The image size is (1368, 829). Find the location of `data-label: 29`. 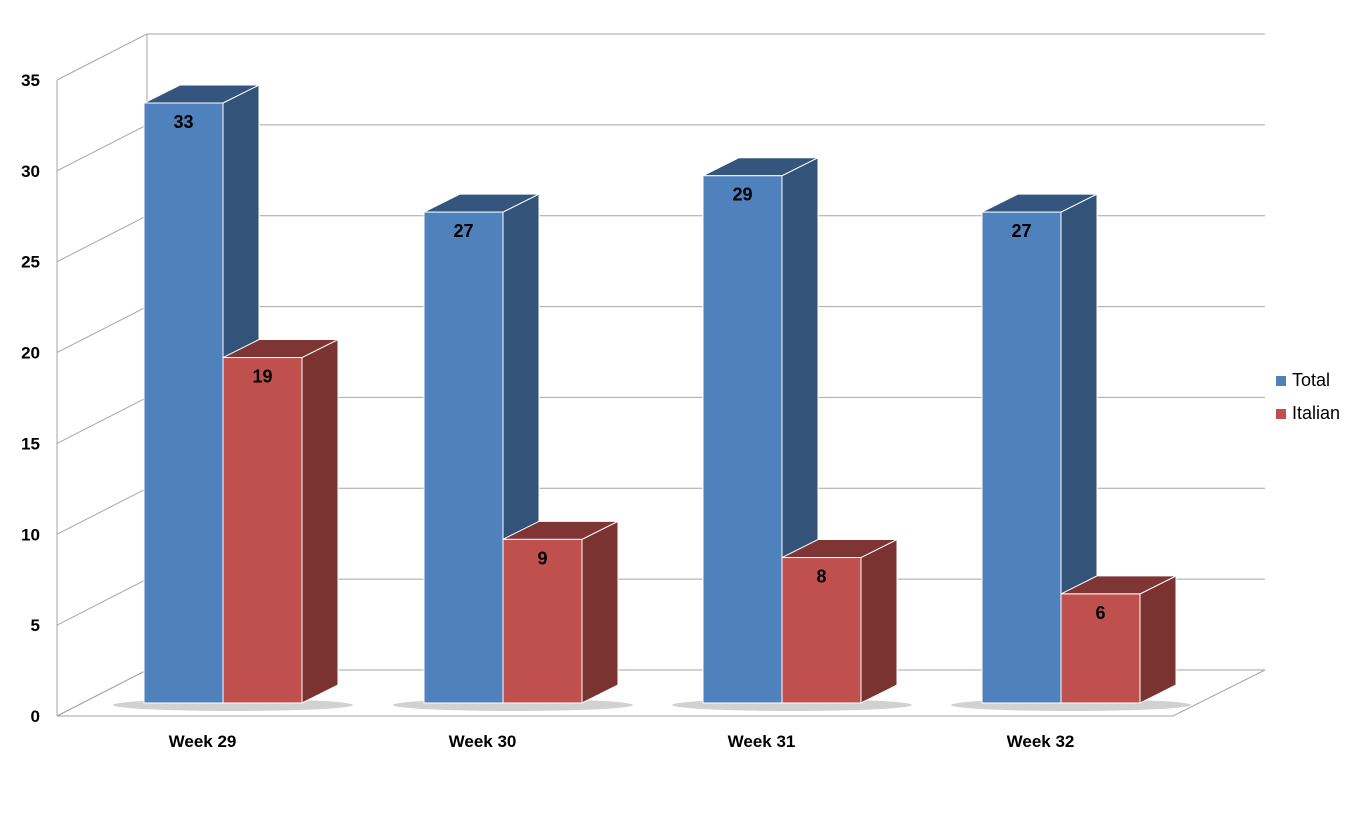

data-label: 29 is located at coordinates (742, 195).